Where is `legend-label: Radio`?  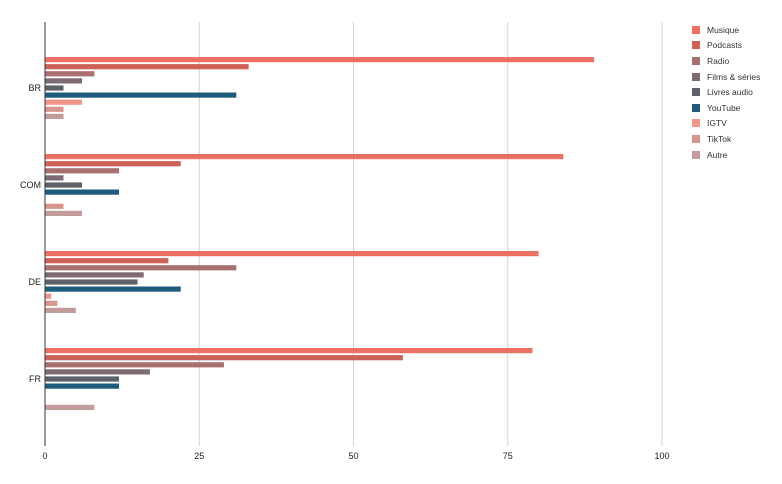 legend-label: Radio is located at coordinates (718, 60).